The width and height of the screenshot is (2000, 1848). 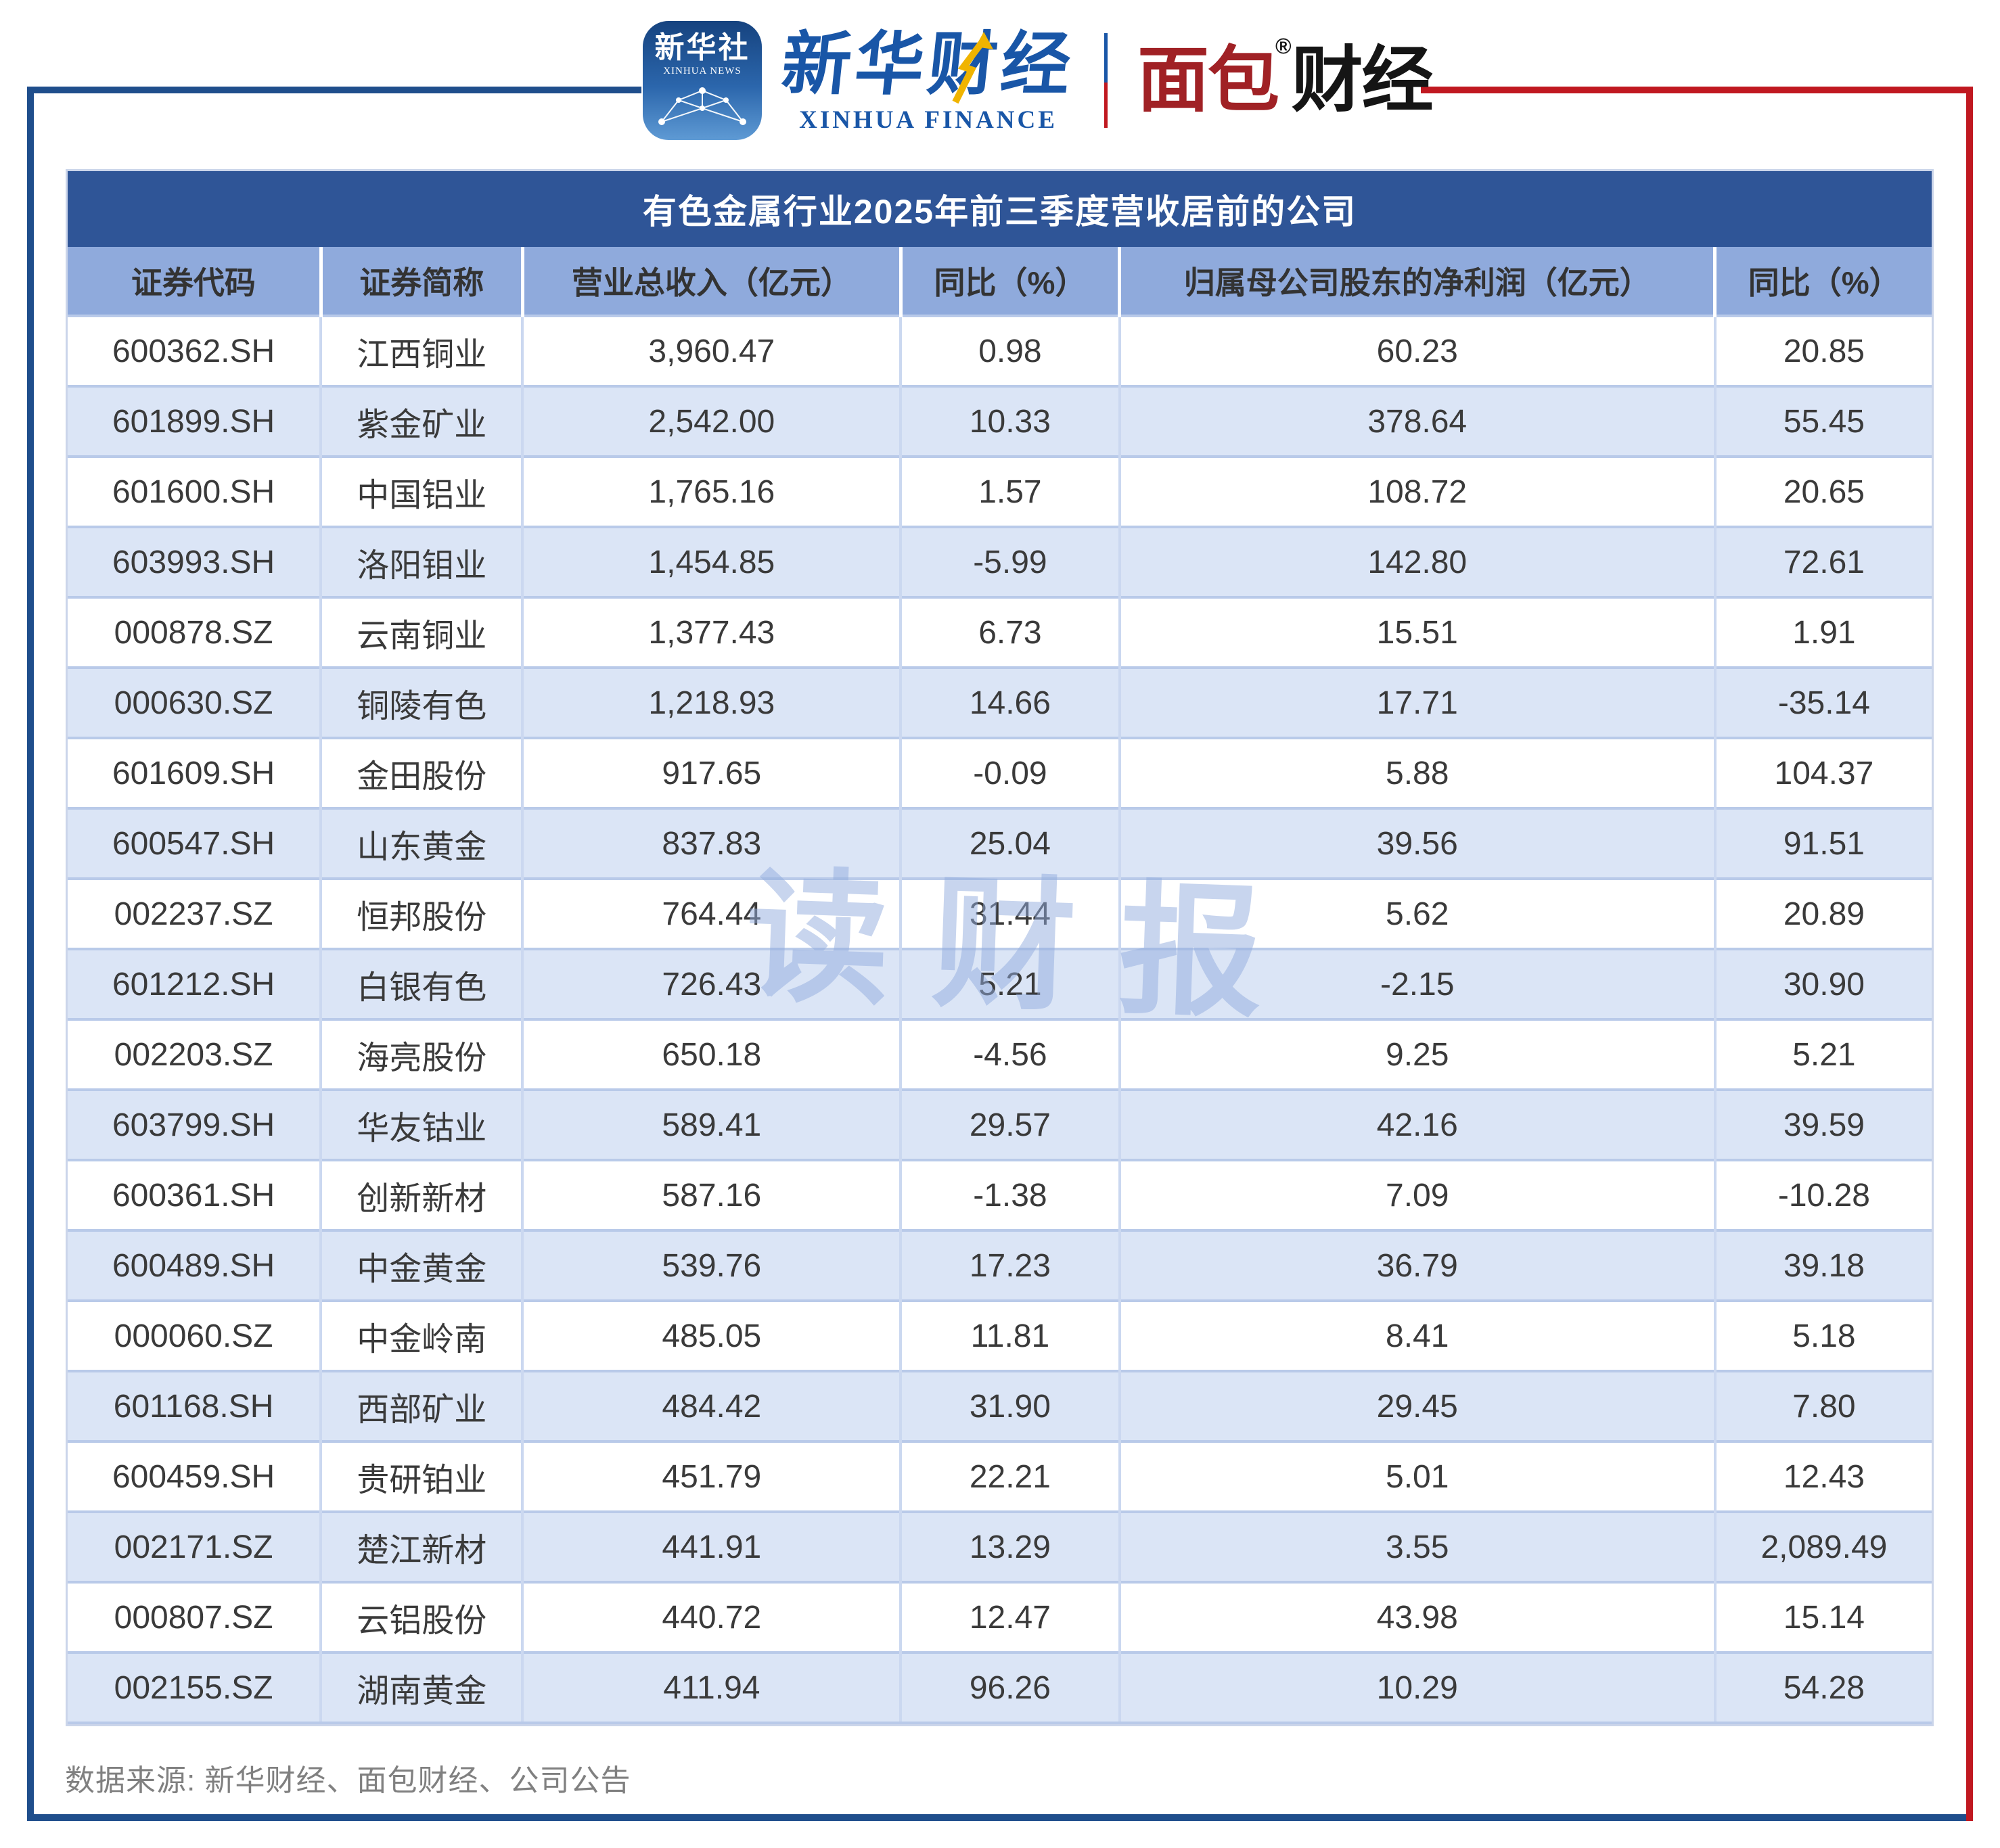 I want to click on table-cell: 云铝股份, so click(x=421, y=1617).